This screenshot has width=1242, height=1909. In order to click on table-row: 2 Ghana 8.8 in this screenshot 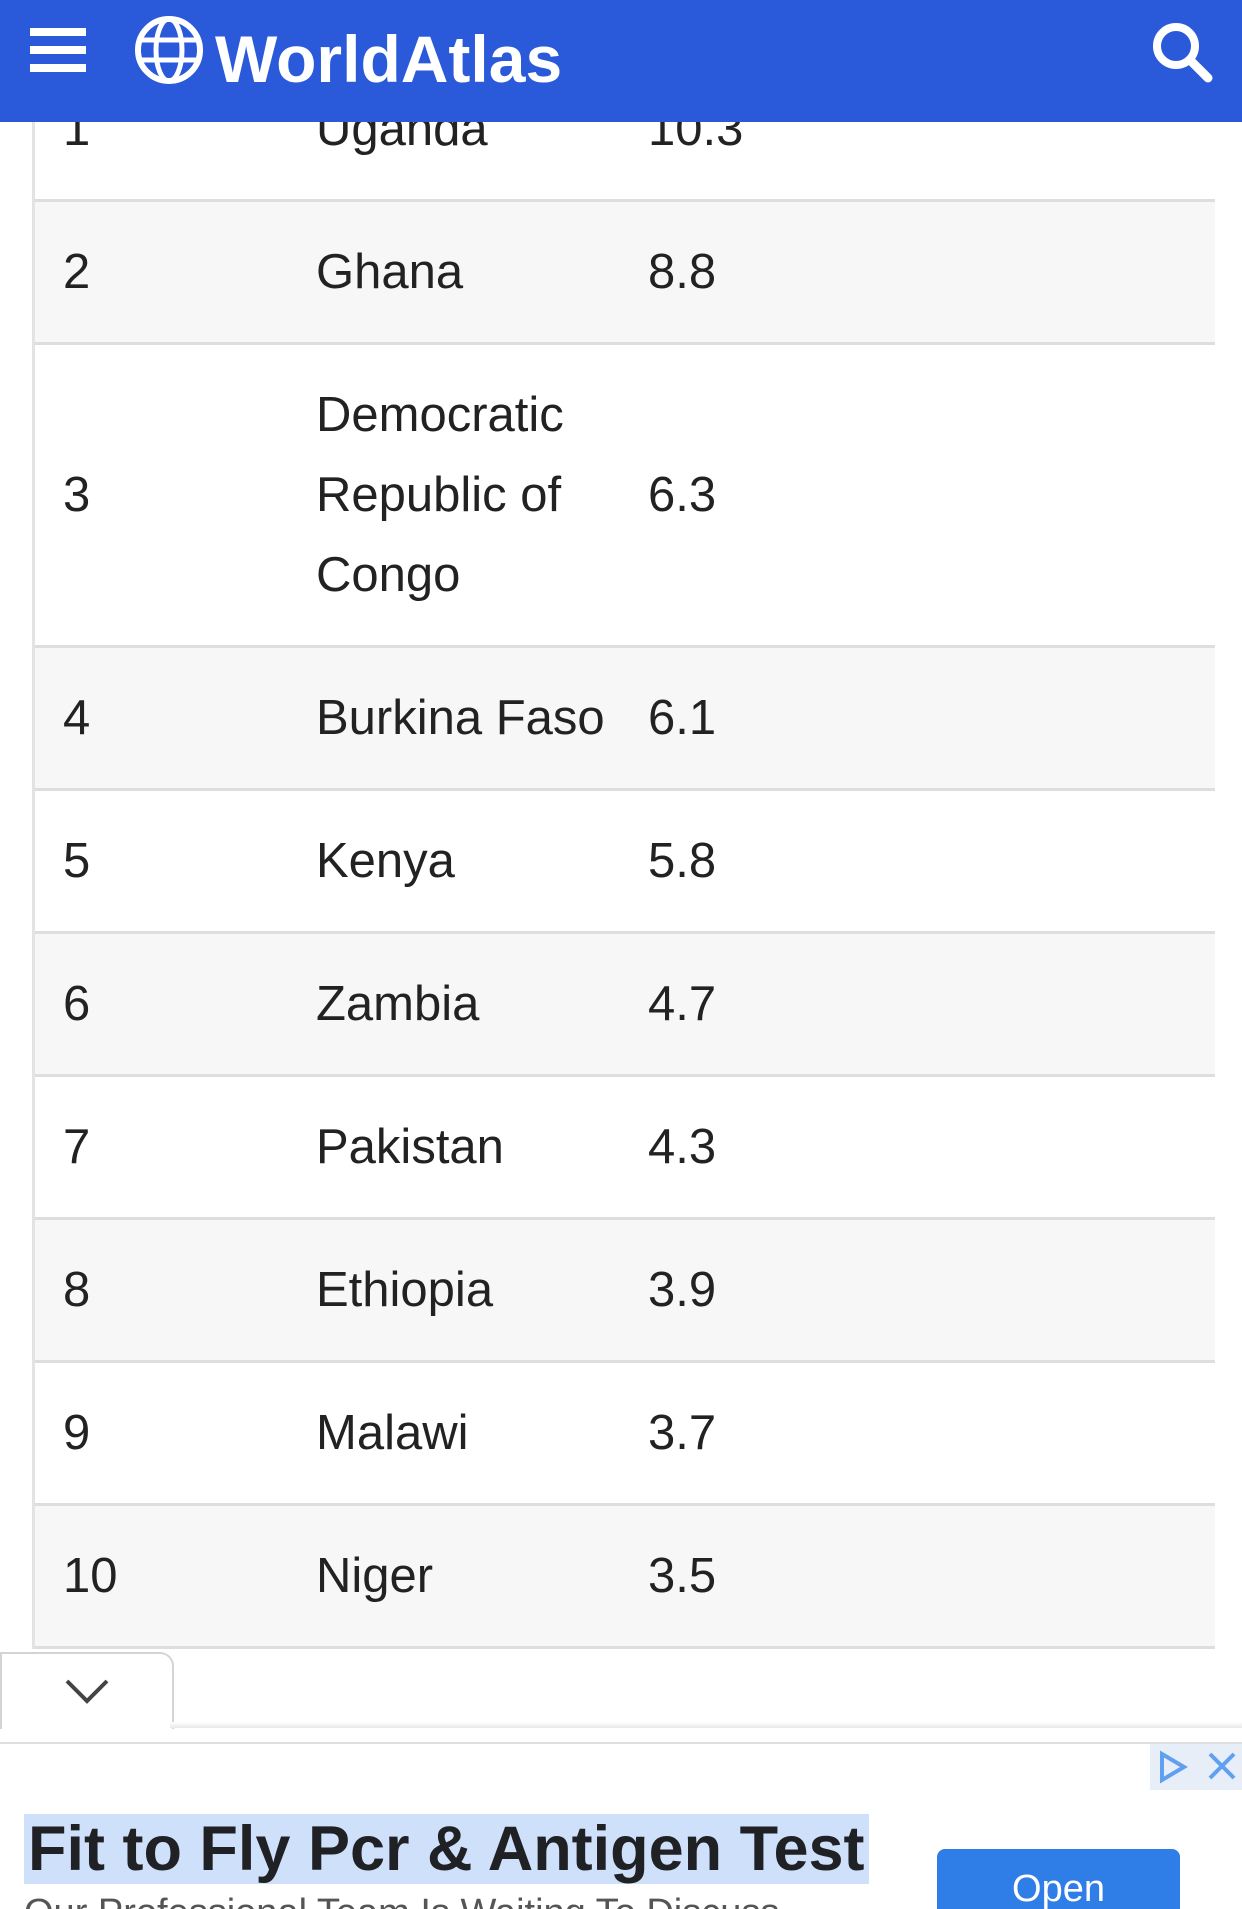, I will do `click(625, 272)`.